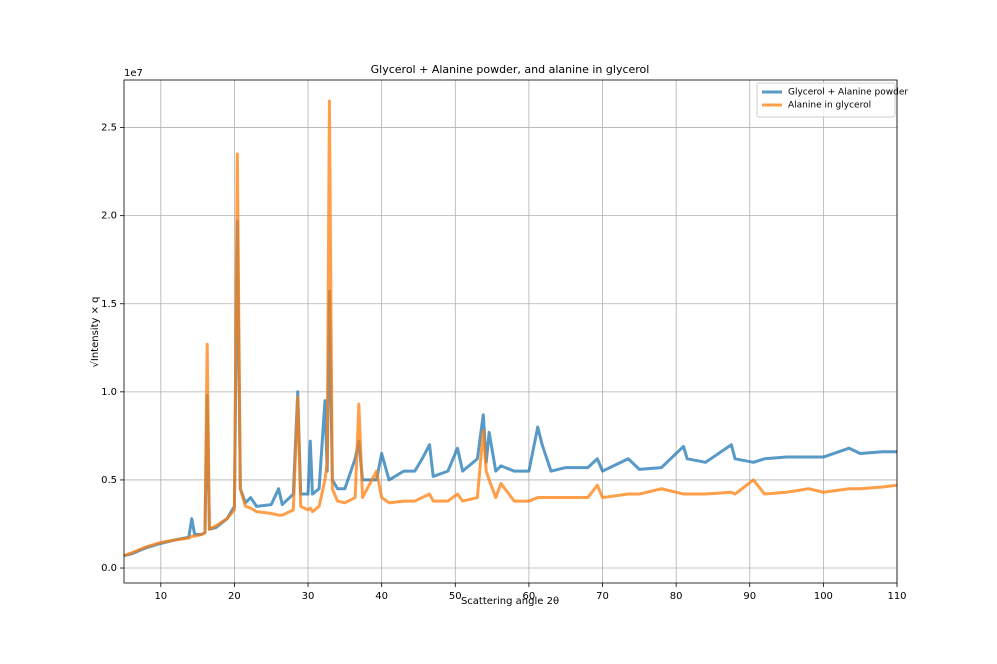  I want to click on x-tick-label: 50, so click(455, 596).